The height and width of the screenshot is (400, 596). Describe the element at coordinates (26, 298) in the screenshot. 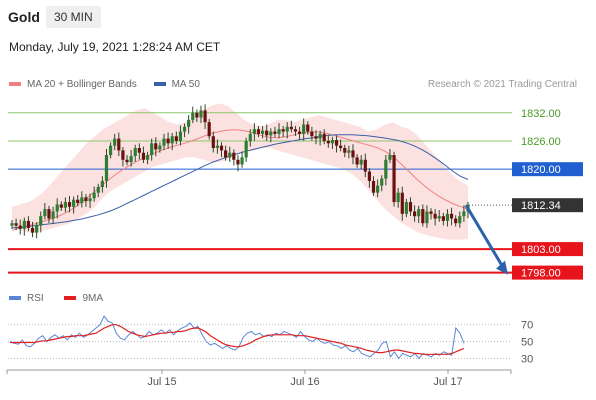

I see `legend-item-rsi: RSI` at that location.